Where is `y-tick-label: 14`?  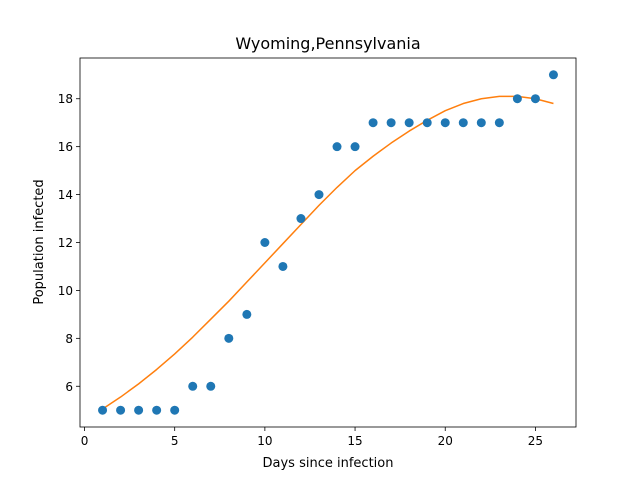 y-tick-label: 14 is located at coordinates (65, 195).